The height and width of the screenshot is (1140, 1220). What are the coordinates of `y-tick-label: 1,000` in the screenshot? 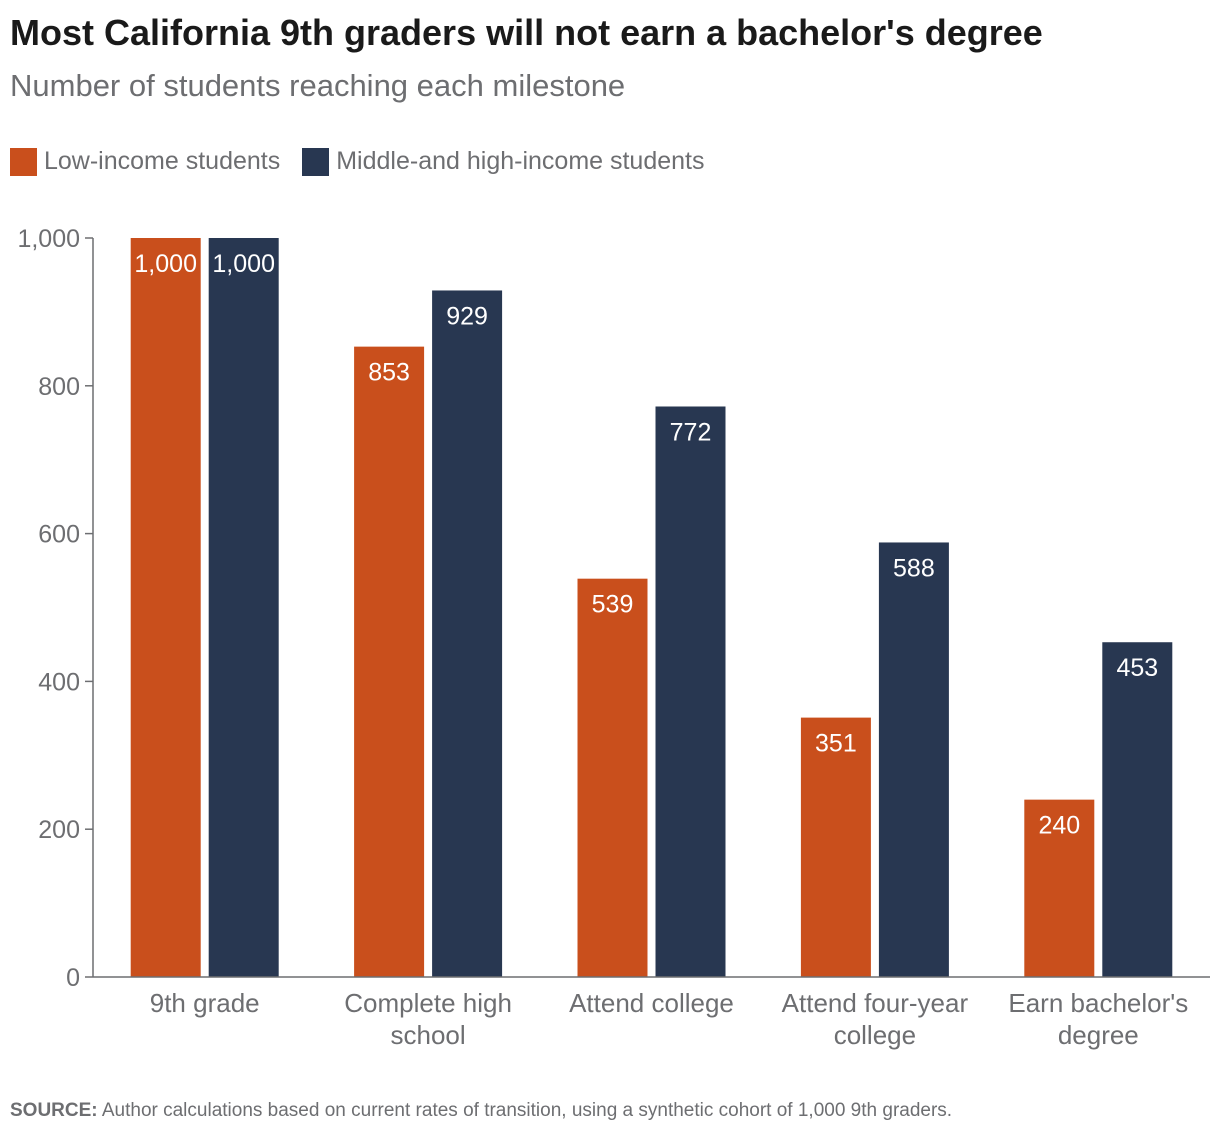 It's located at (48, 239).